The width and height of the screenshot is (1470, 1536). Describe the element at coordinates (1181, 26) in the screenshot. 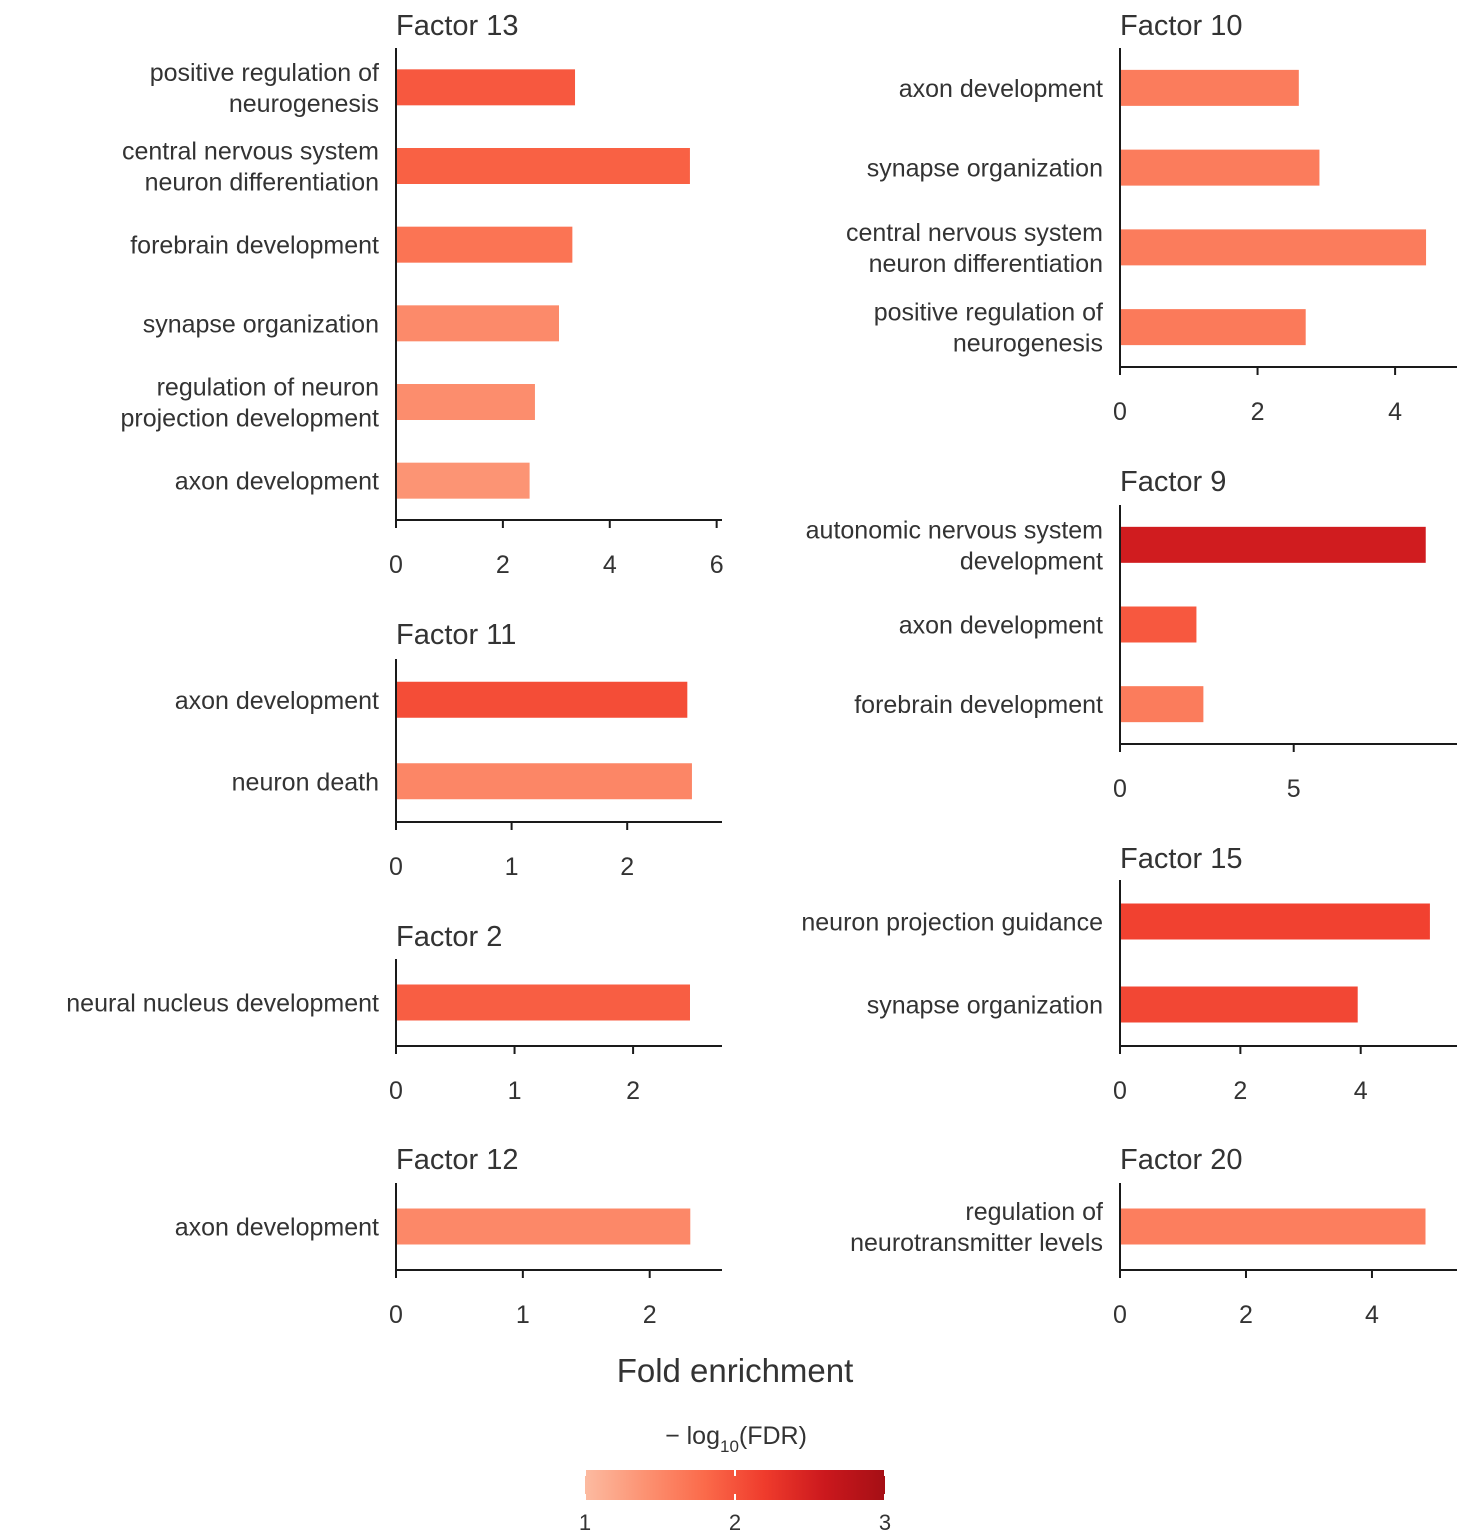

I see `panel-title: Factor 10` at that location.